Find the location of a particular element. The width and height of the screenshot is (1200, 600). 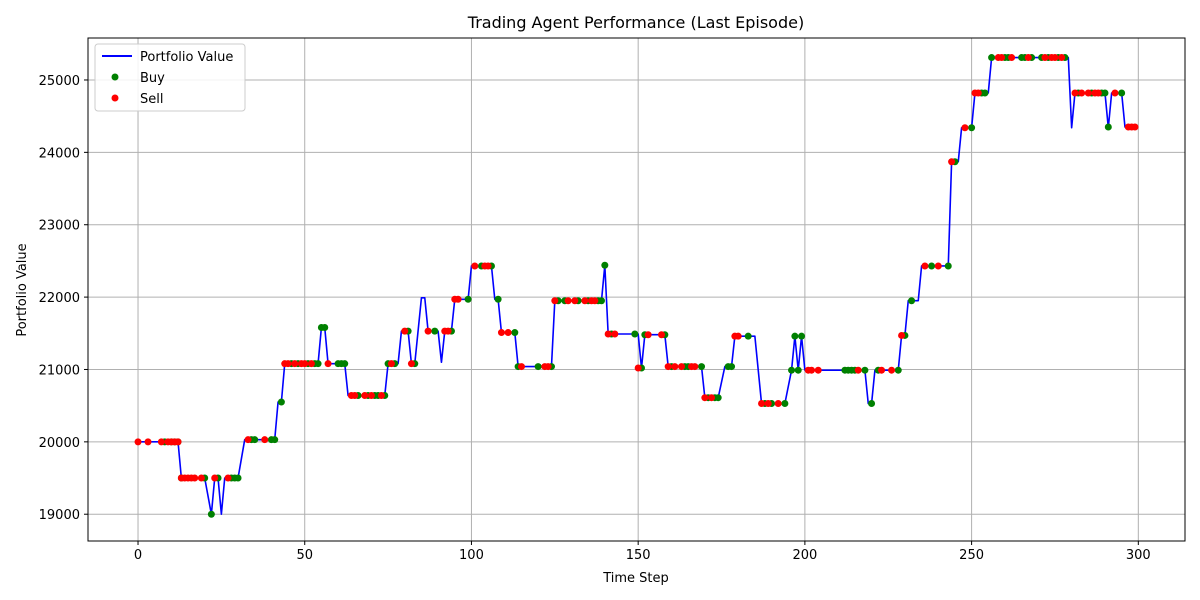

y-tick-label: 24000 is located at coordinates (59, 153).